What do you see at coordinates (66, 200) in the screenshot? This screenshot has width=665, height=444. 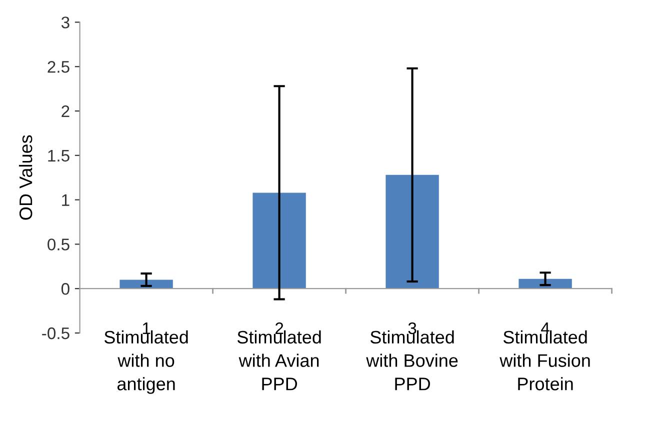 I see `y-tick-label: 1` at bounding box center [66, 200].